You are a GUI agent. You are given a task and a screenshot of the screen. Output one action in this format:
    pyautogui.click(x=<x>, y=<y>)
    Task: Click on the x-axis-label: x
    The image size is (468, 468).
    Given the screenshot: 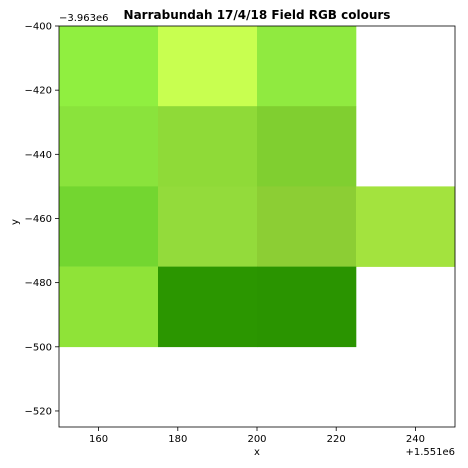 What is the action you would take?
    pyautogui.click(x=257, y=452)
    